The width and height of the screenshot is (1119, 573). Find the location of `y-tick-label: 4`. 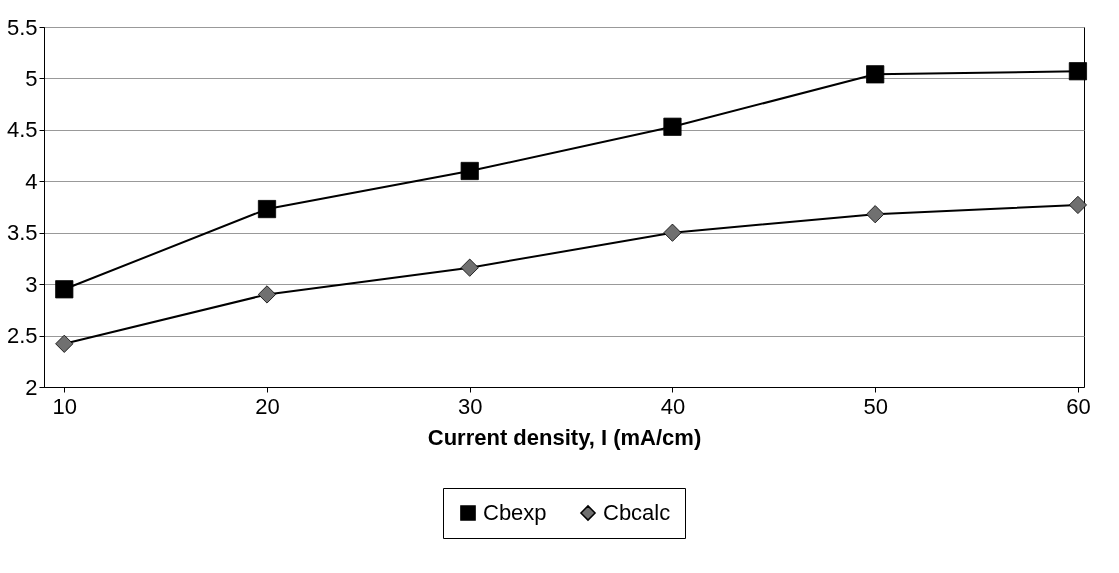

y-tick-label: 4 is located at coordinates (31, 181).